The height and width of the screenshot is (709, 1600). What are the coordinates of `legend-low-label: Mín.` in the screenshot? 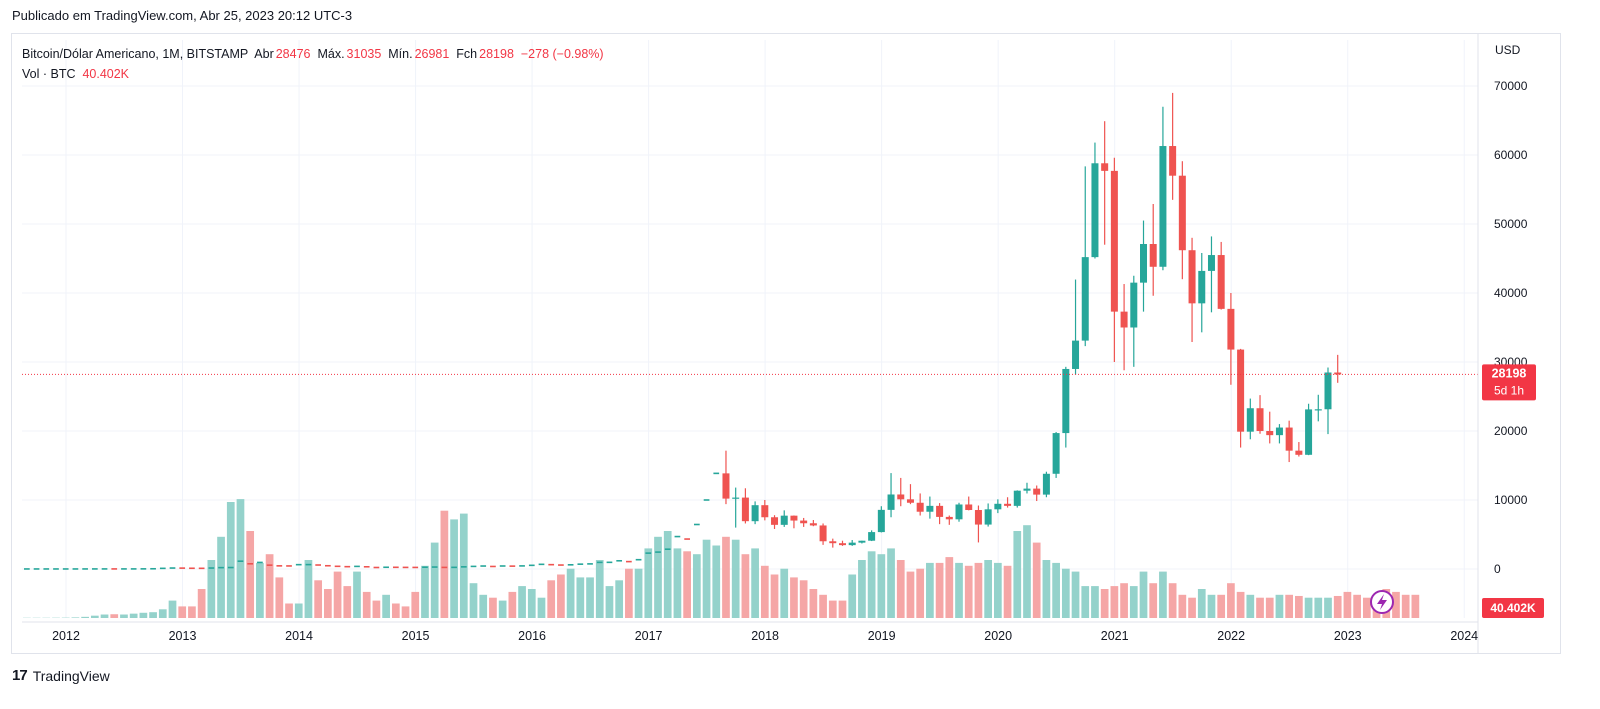 It's located at (400, 54).